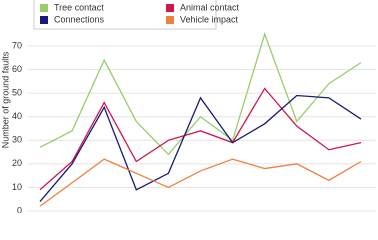  Describe the element at coordinates (79, 7) in the screenshot. I see `legend-label: Tree contact` at that location.